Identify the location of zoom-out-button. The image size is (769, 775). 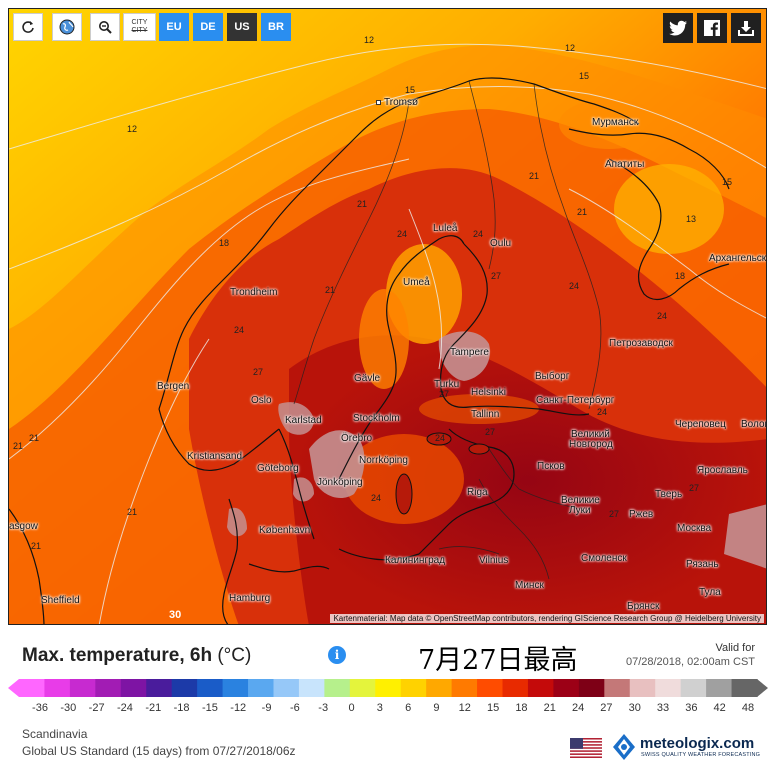
(105, 27).